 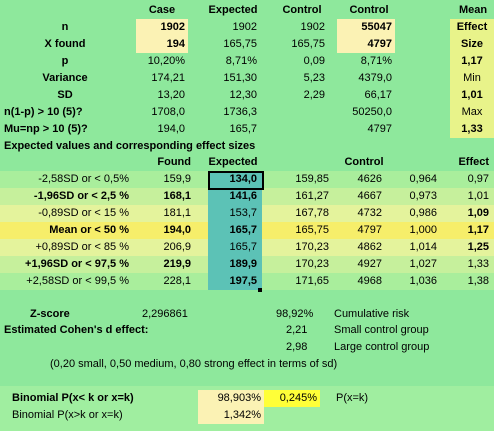 I want to click on binomial-gte-value: 1,342%, so click(x=231, y=415).